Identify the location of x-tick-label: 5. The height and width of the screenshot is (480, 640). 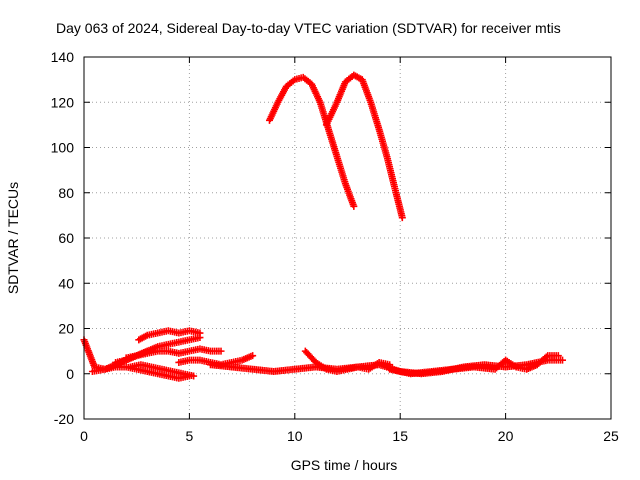
(190, 436).